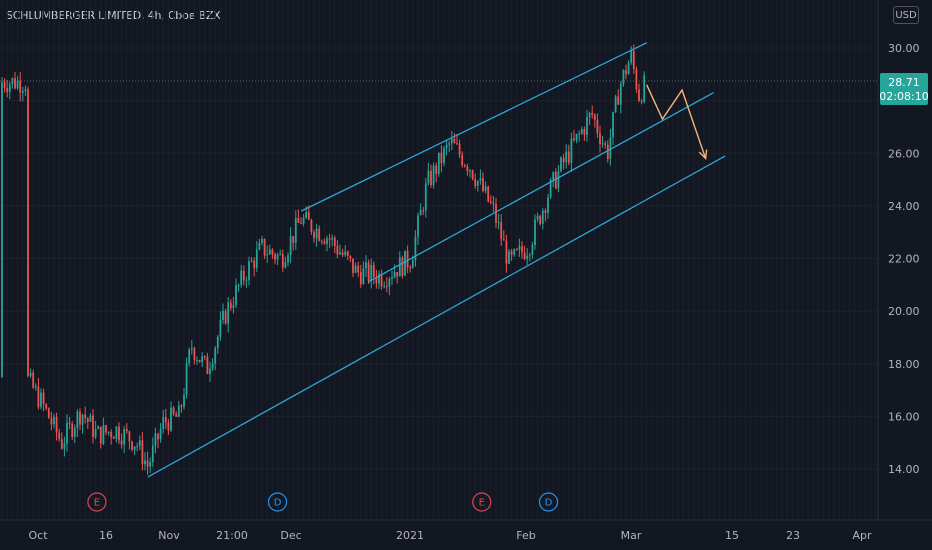  I want to click on price-tick-label: 24.00, so click(904, 206).